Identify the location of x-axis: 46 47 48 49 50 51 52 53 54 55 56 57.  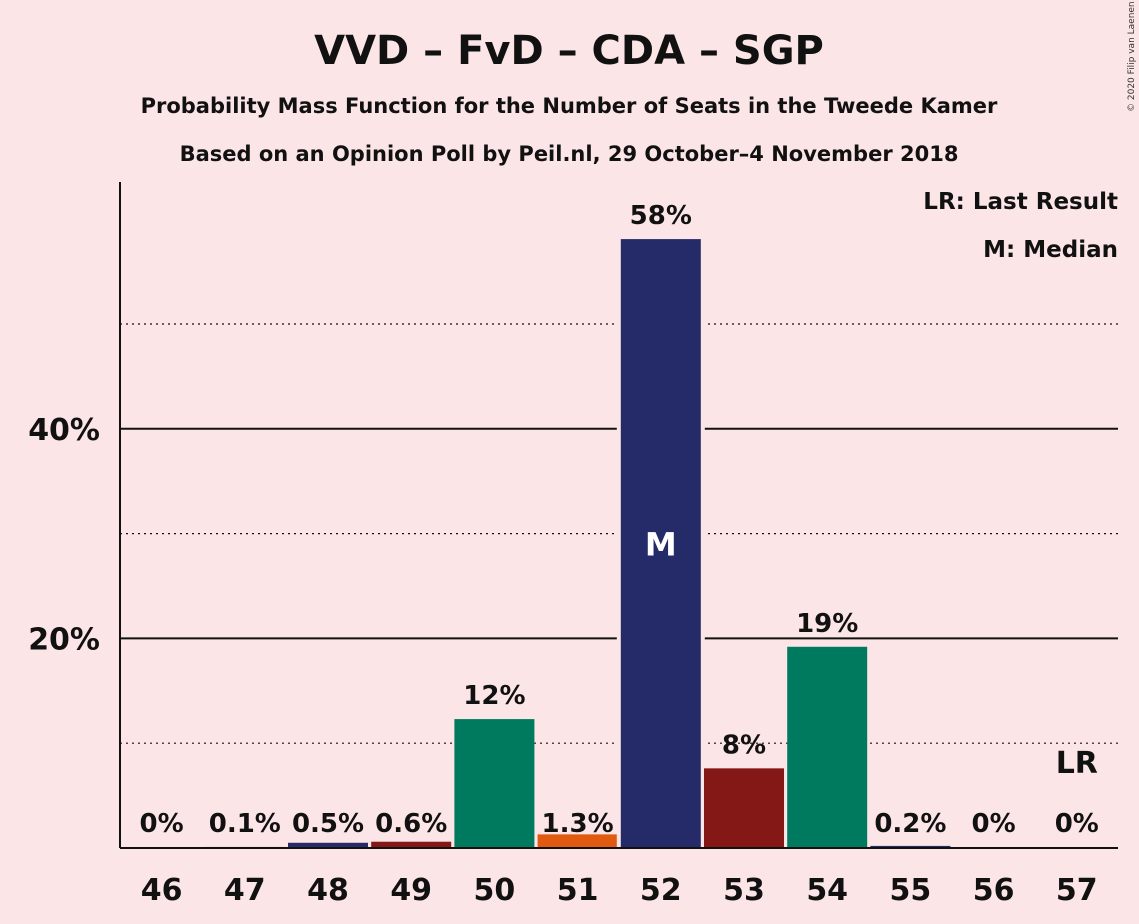
(619, 877).